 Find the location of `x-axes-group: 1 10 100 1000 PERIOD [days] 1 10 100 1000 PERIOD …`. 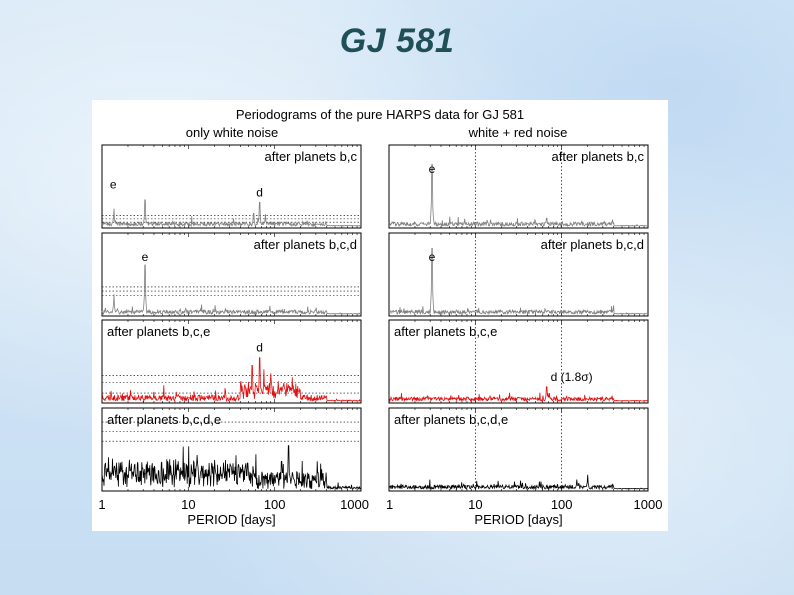

x-axes-group: 1 10 100 1000 PERIOD [days] 1 10 100 1000 PERIOD … is located at coordinates (380, 512).